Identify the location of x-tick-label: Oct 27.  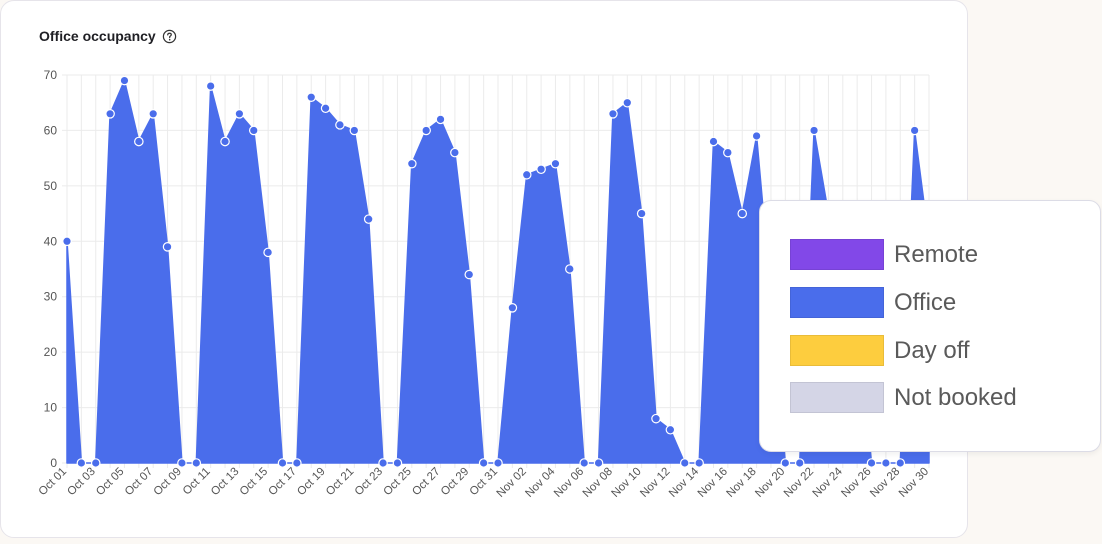
(426, 482).